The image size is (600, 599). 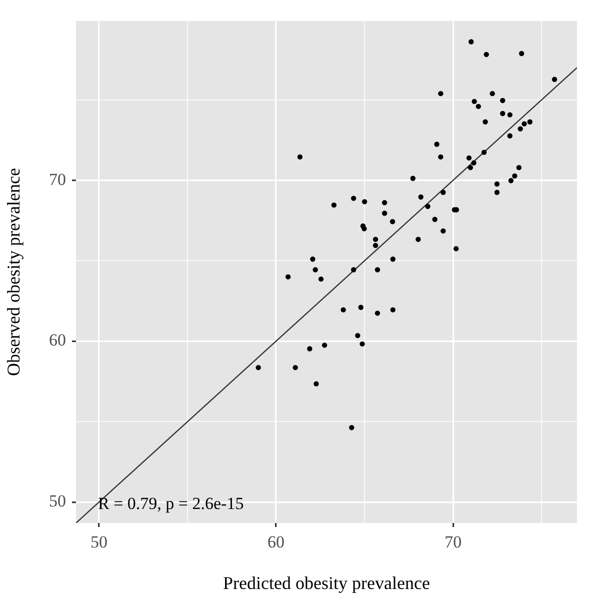 What do you see at coordinates (99, 542) in the screenshot?
I see `x-tick-label: 50` at bounding box center [99, 542].